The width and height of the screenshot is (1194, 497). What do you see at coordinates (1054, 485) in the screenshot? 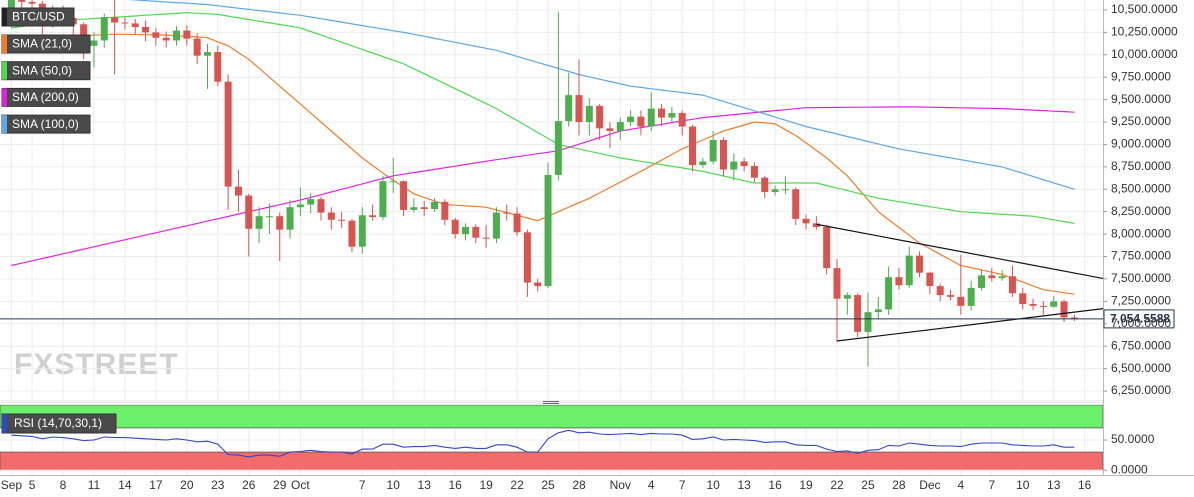
I see `x-tick-label: 13` at bounding box center [1054, 485].